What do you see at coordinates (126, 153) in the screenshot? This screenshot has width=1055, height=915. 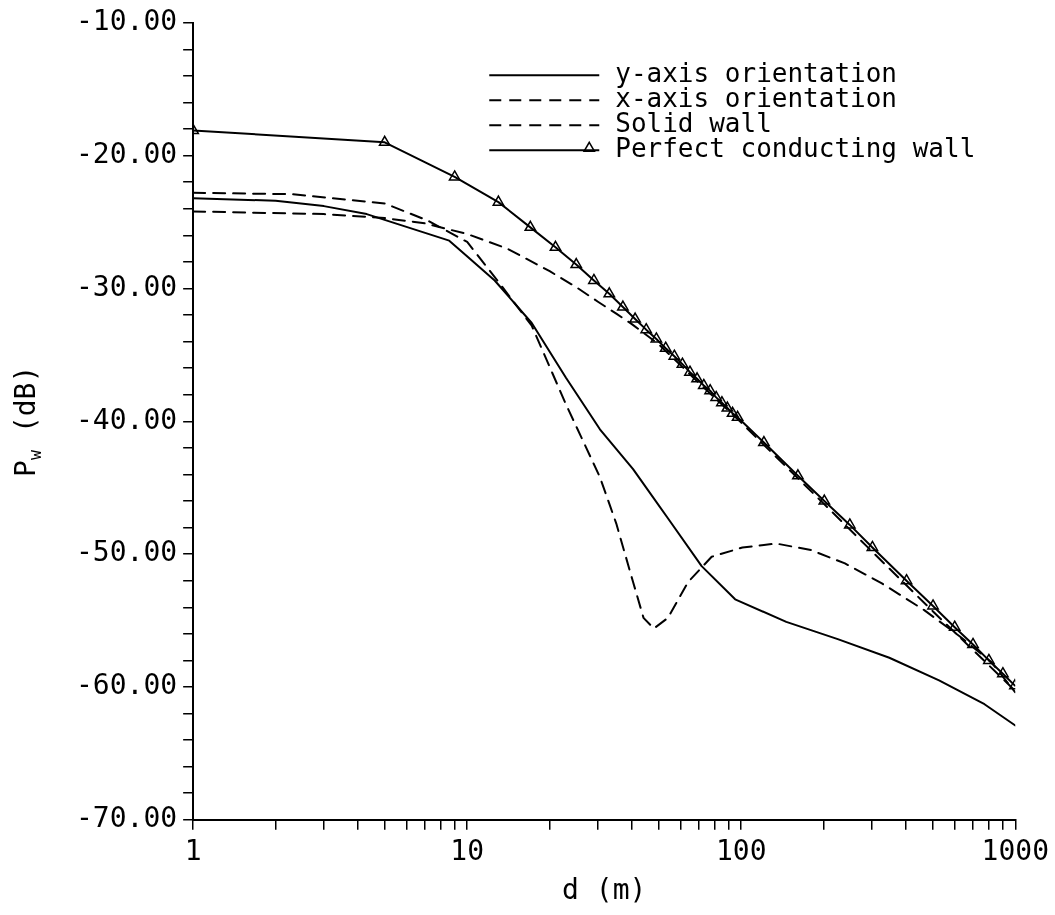 I see `y-tick-label: -20.00` at bounding box center [126, 153].